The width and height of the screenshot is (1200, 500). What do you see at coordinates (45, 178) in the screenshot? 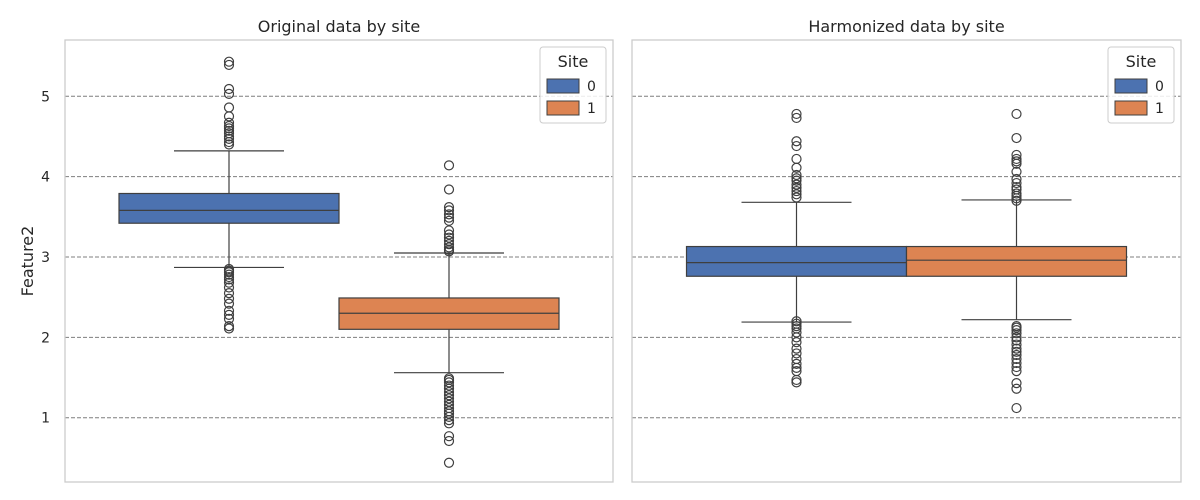
I see `y-tick-label: 4` at bounding box center [45, 178].